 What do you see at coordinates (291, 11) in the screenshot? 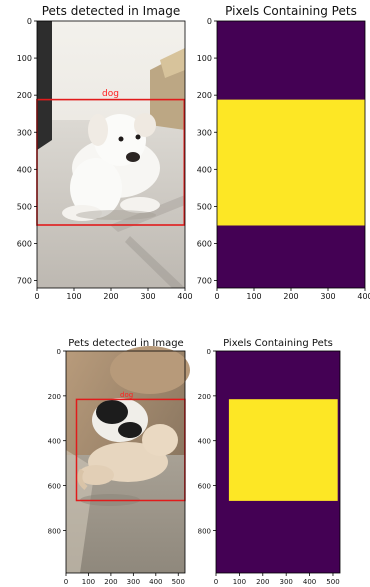
I see `panel-2-title: Pixels Containing Pets` at bounding box center [291, 11].